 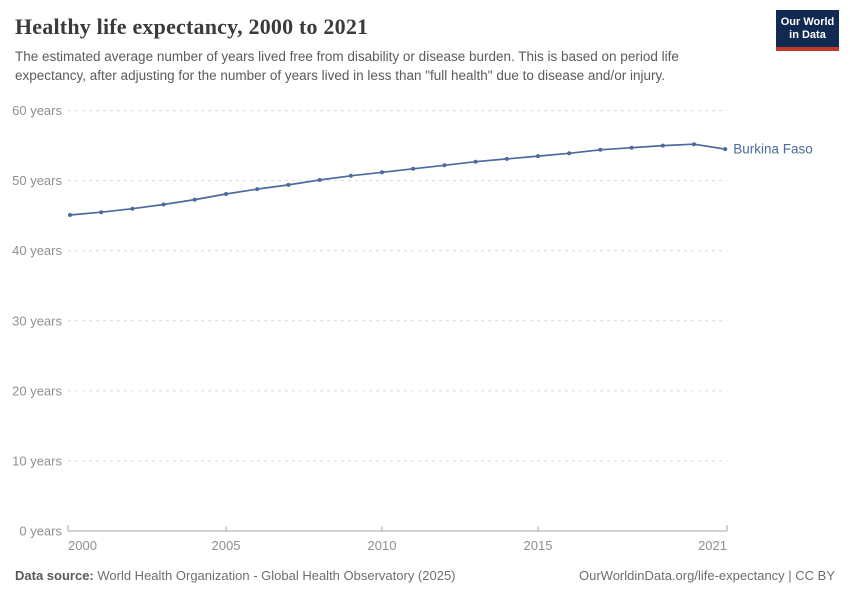 What do you see at coordinates (398, 179) in the screenshot?
I see `series-line-burkina-faso` at bounding box center [398, 179].